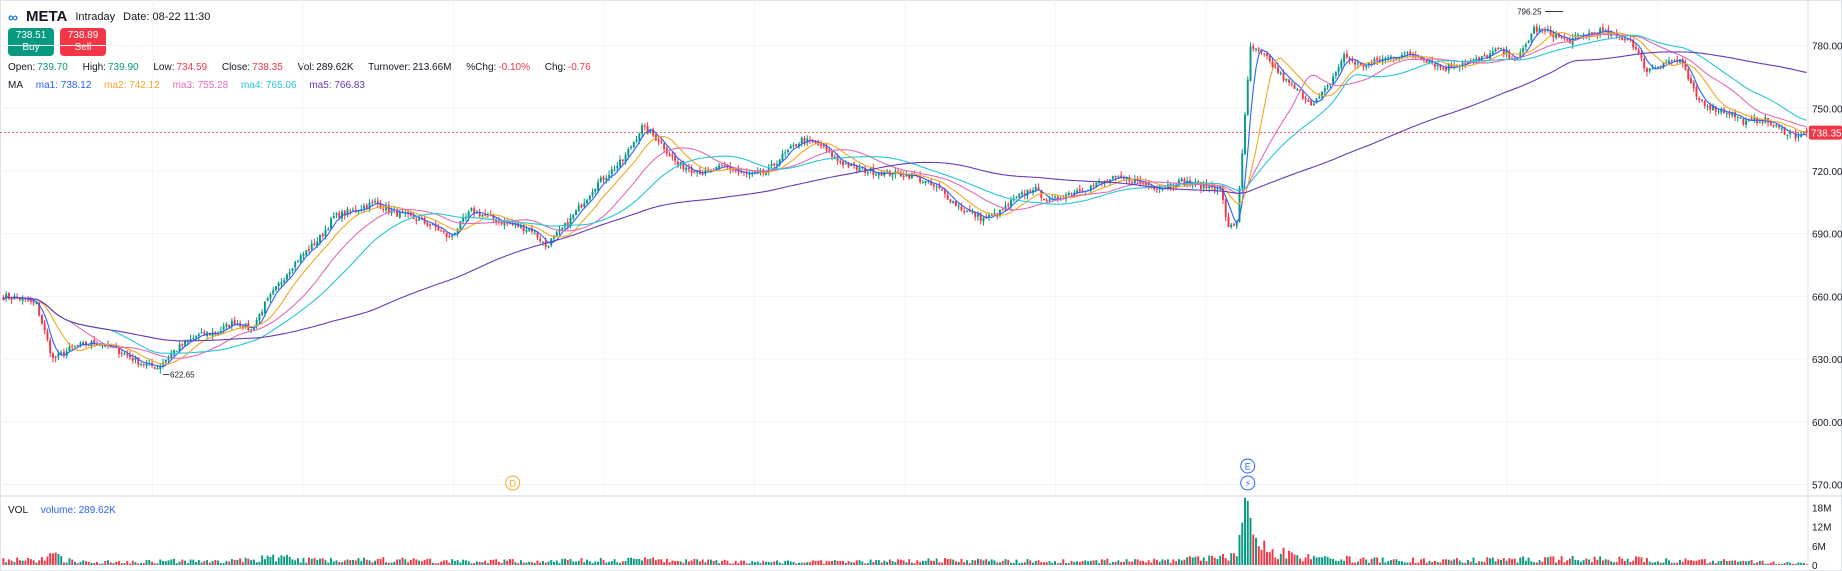 The width and height of the screenshot is (1842, 571). Describe the element at coordinates (1248, 466) in the screenshot. I see `earnings-marker-icon: E` at that location.